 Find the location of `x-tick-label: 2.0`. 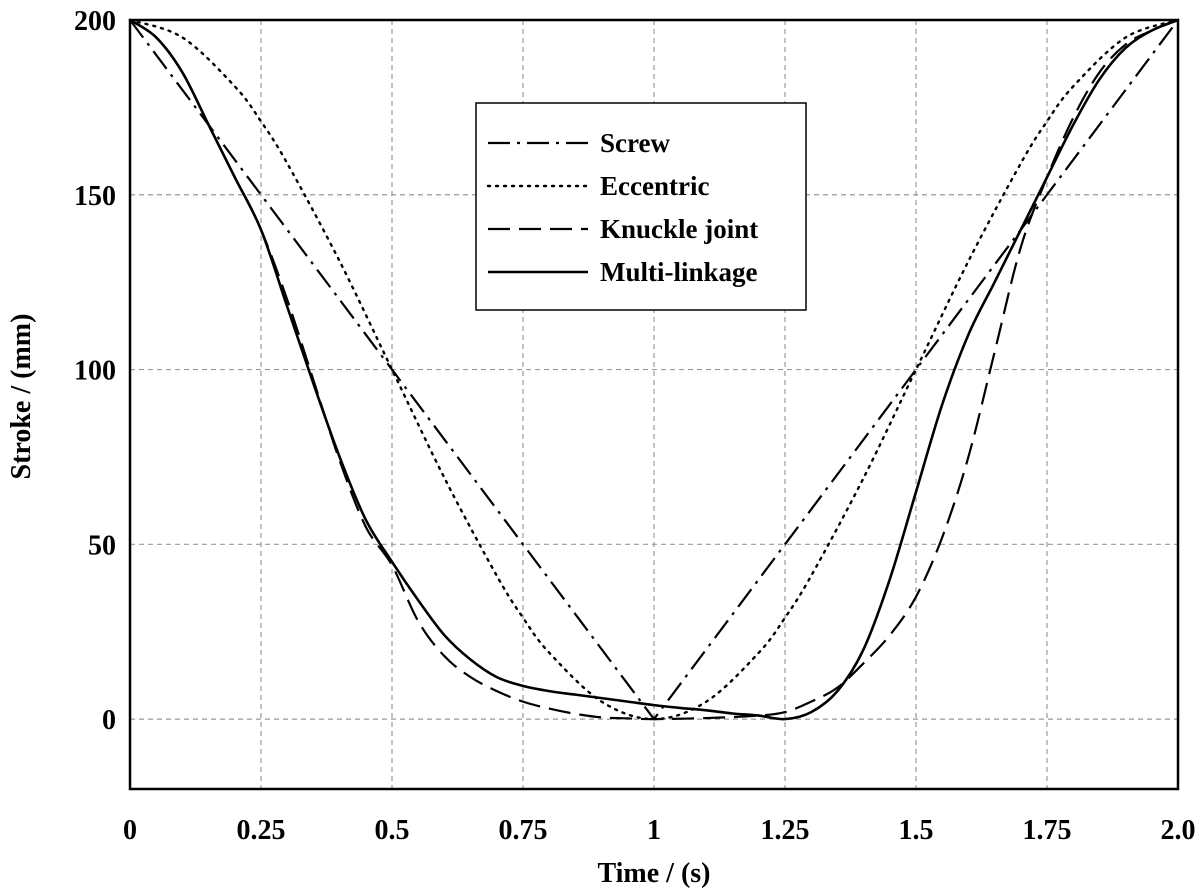

x-tick-label: 2.0 is located at coordinates (1178, 830).